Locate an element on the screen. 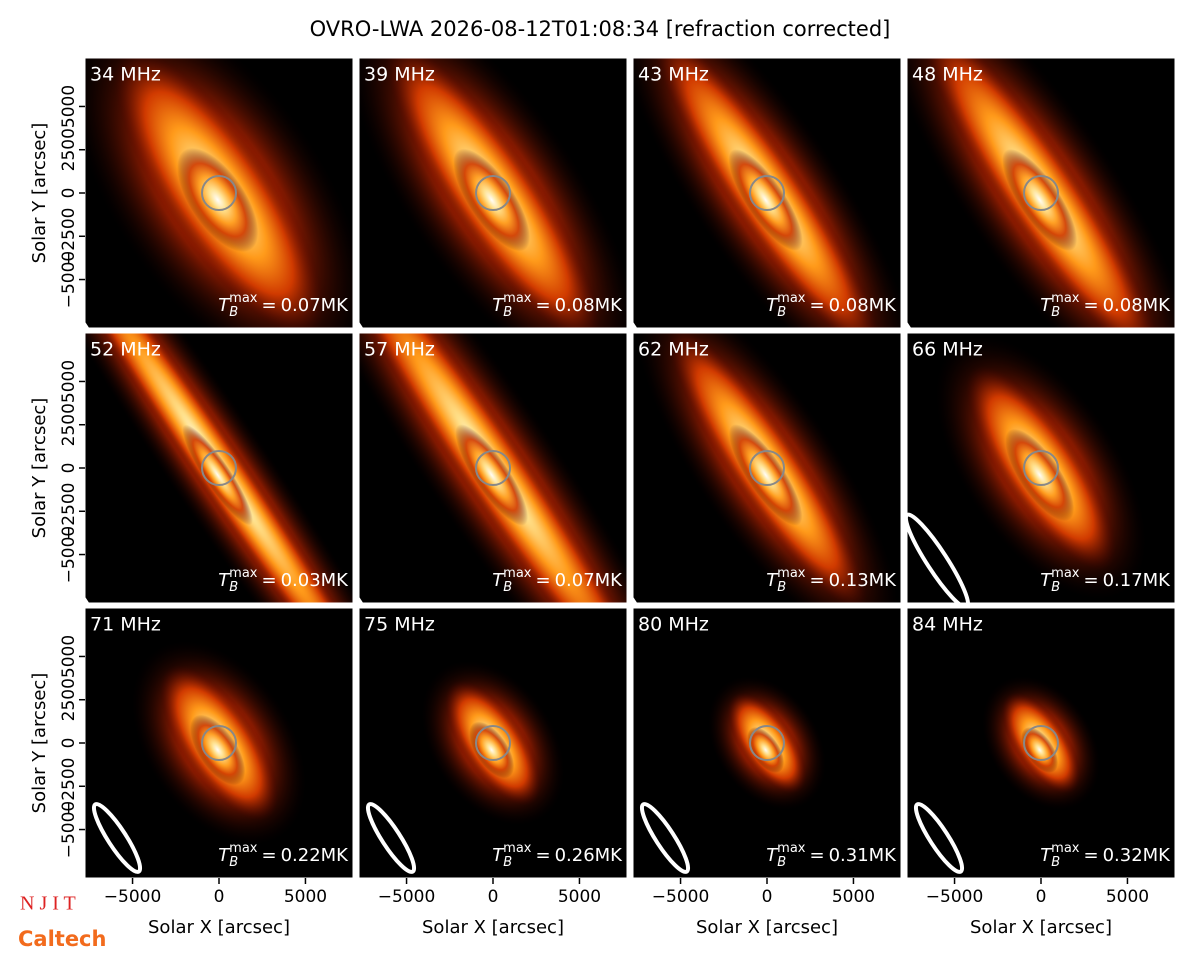  y-tick-label: 5000 is located at coordinates (69, 381).